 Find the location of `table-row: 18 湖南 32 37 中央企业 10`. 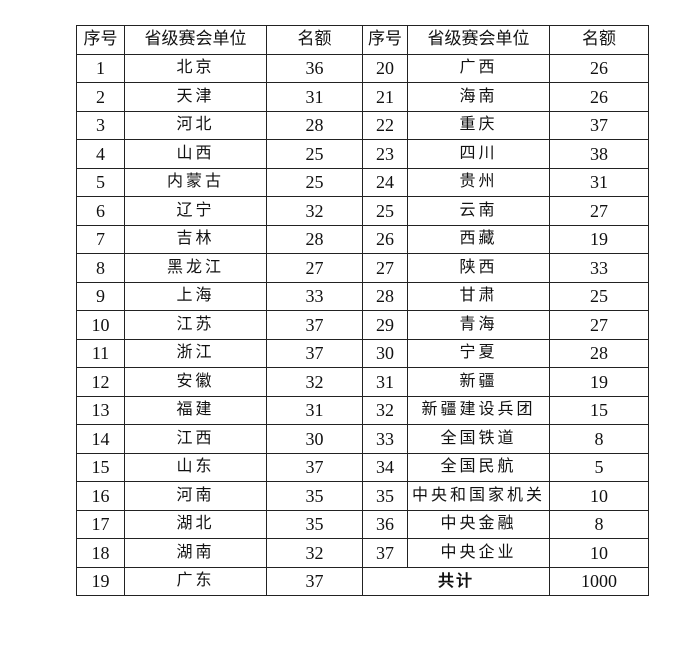

table-row: 18 湖南 32 37 中央企业 10 is located at coordinates (362, 553).